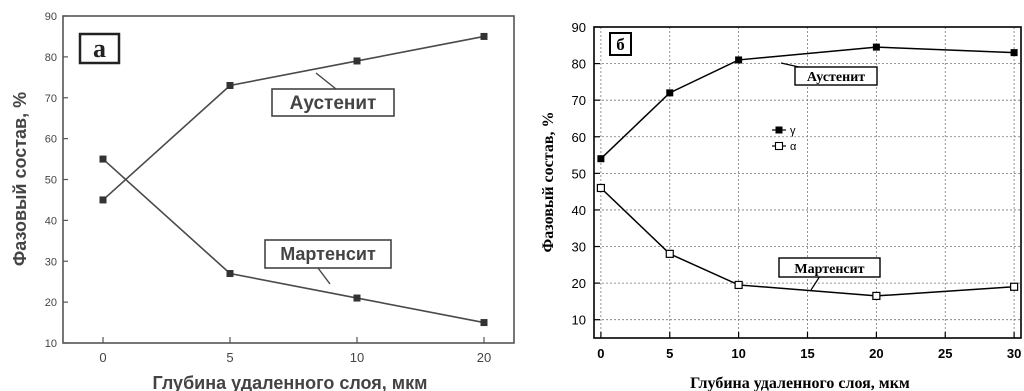  Describe the element at coordinates (807, 353) in the screenshot. I see `x-tick-label-b: 15` at that location.